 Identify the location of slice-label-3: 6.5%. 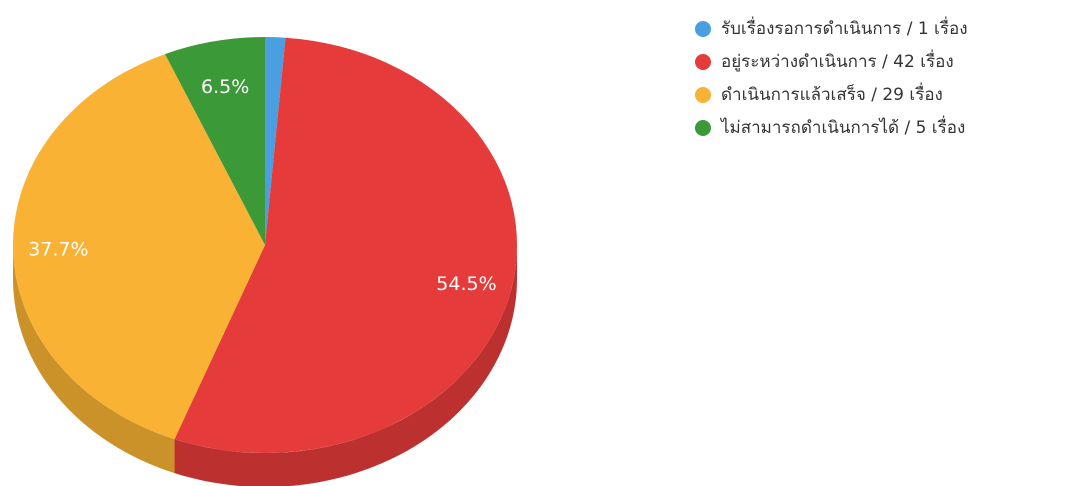
(225, 87).